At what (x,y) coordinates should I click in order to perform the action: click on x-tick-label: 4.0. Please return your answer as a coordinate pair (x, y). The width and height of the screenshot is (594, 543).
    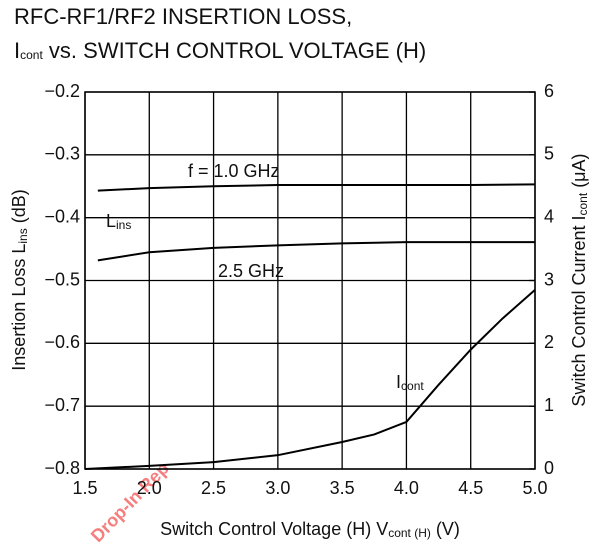
    Looking at the image, I should click on (406, 488).